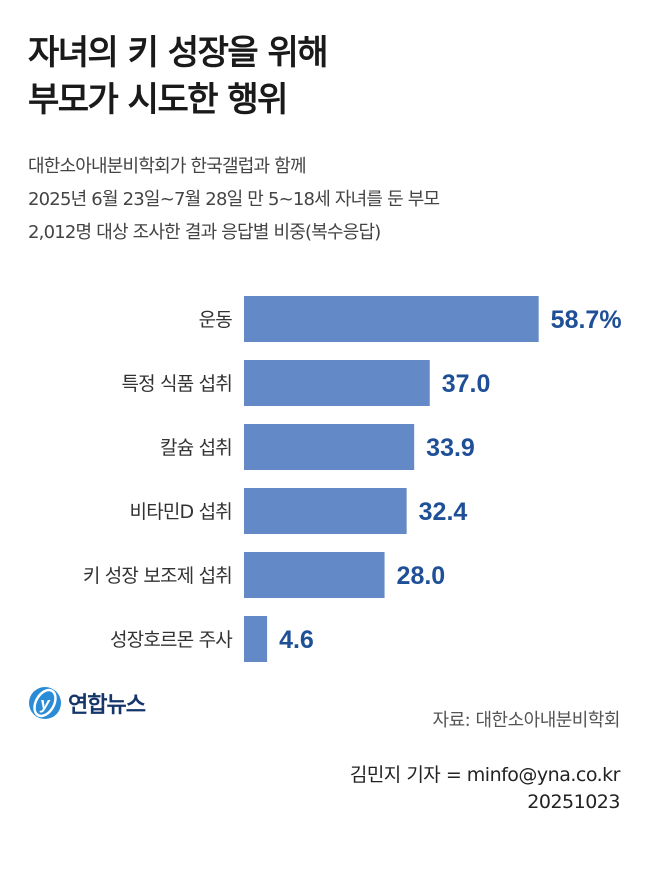  I want to click on yonhap-globe-icon: y, so click(45, 703).